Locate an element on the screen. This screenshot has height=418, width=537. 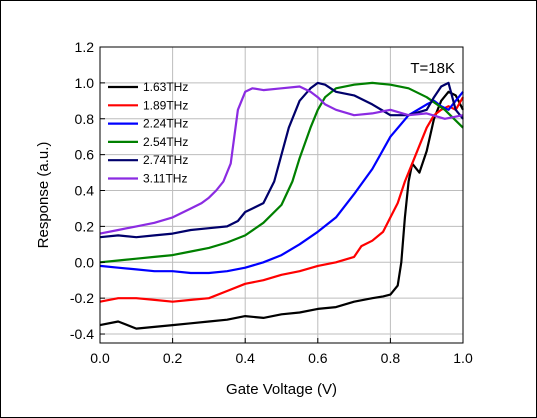
y-tick-label: 1.2 is located at coordinates (85, 47).